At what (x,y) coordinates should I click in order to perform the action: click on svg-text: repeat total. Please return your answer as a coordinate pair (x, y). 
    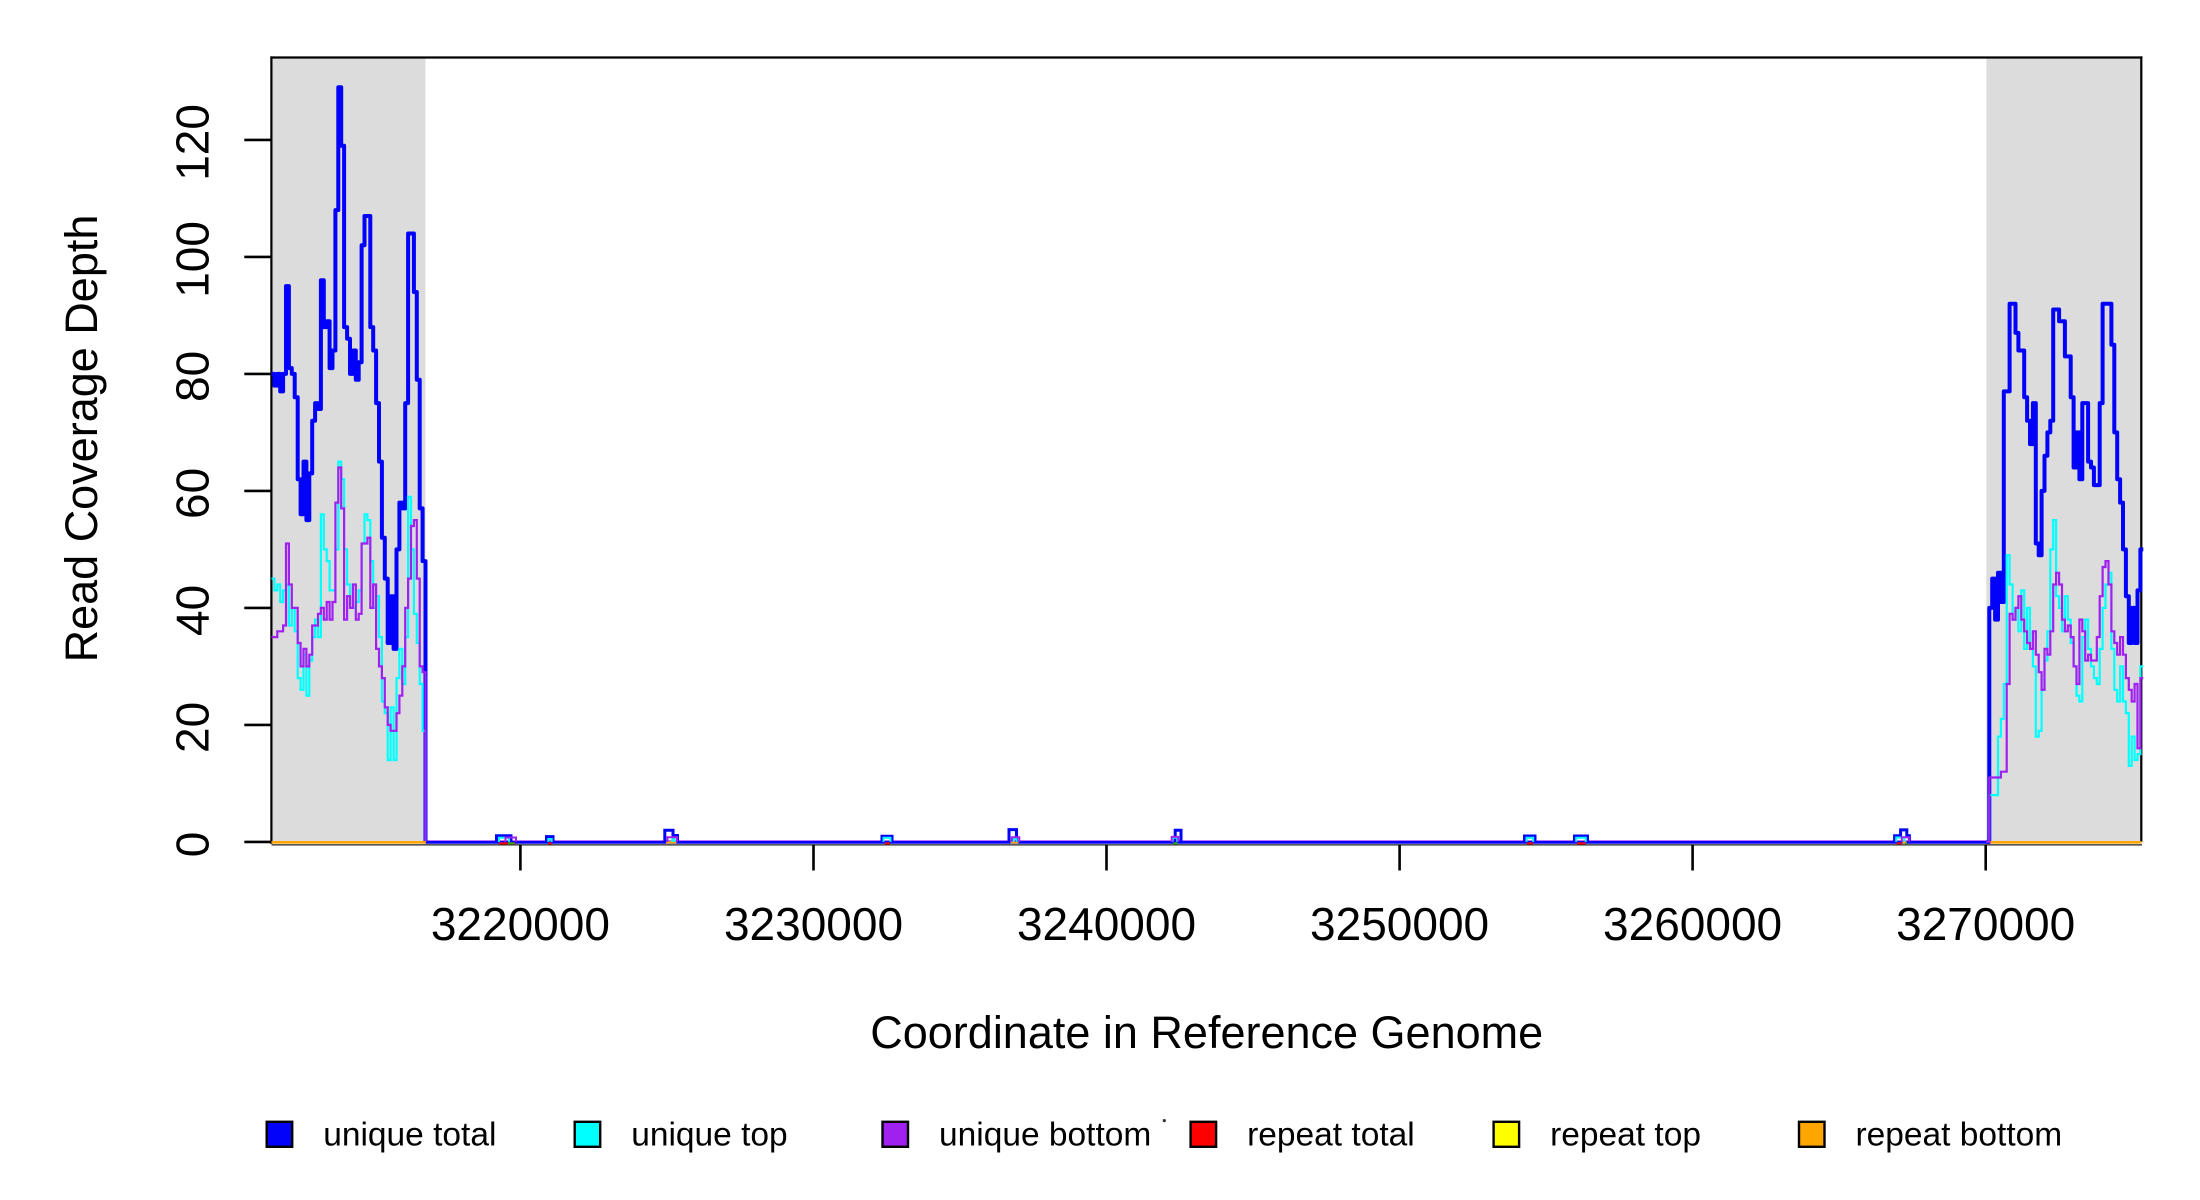
    Looking at the image, I should click on (1331, 1135).